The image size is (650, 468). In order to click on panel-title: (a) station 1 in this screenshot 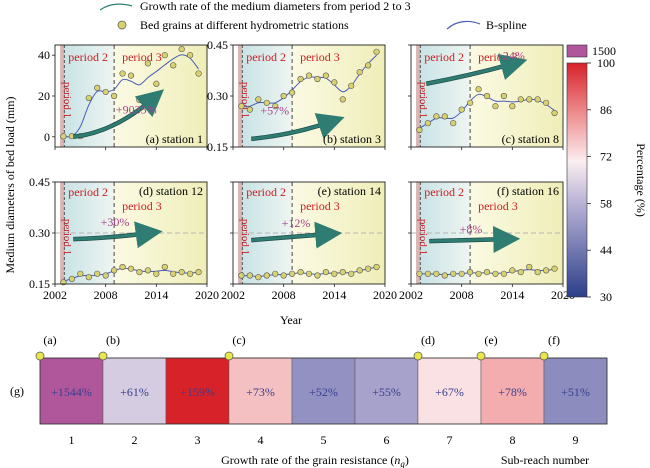, I will do `click(174, 139)`.